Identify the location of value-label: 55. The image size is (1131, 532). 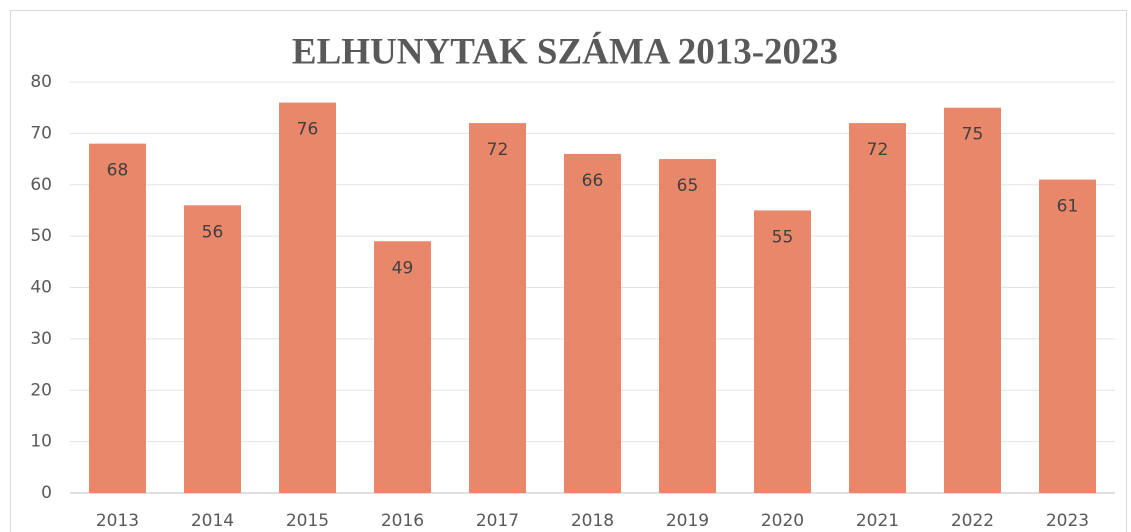
(783, 237).